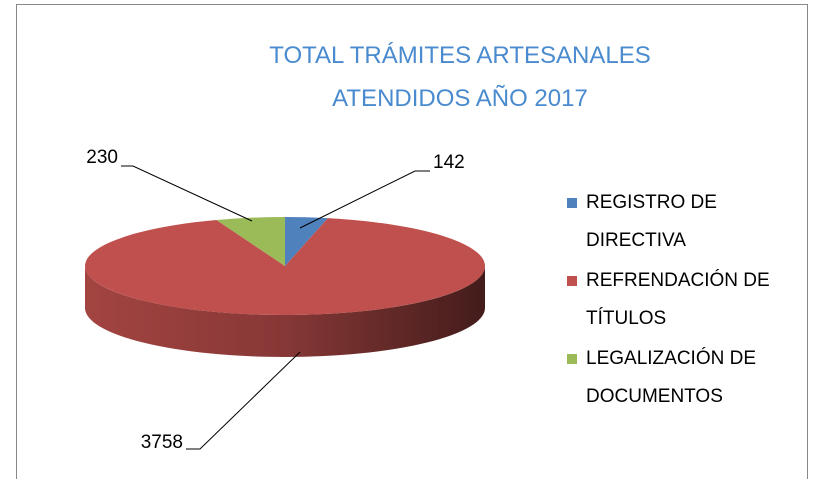 The width and height of the screenshot is (813, 479). What do you see at coordinates (285, 311) in the screenshot?
I see `slice-side` at bounding box center [285, 311].